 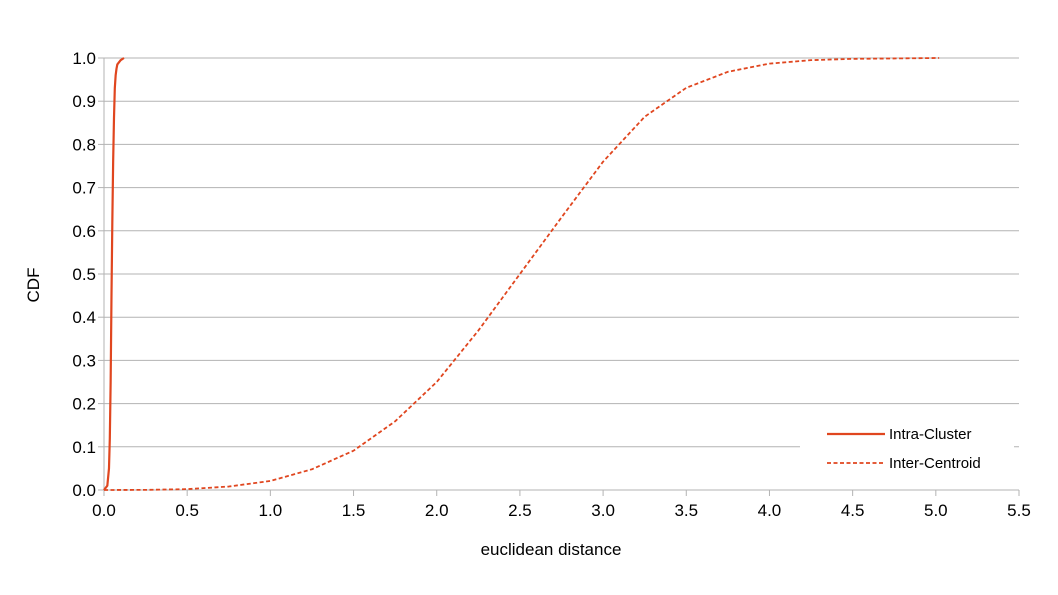 I want to click on x-tick-label: 3.5, so click(x=686, y=510).